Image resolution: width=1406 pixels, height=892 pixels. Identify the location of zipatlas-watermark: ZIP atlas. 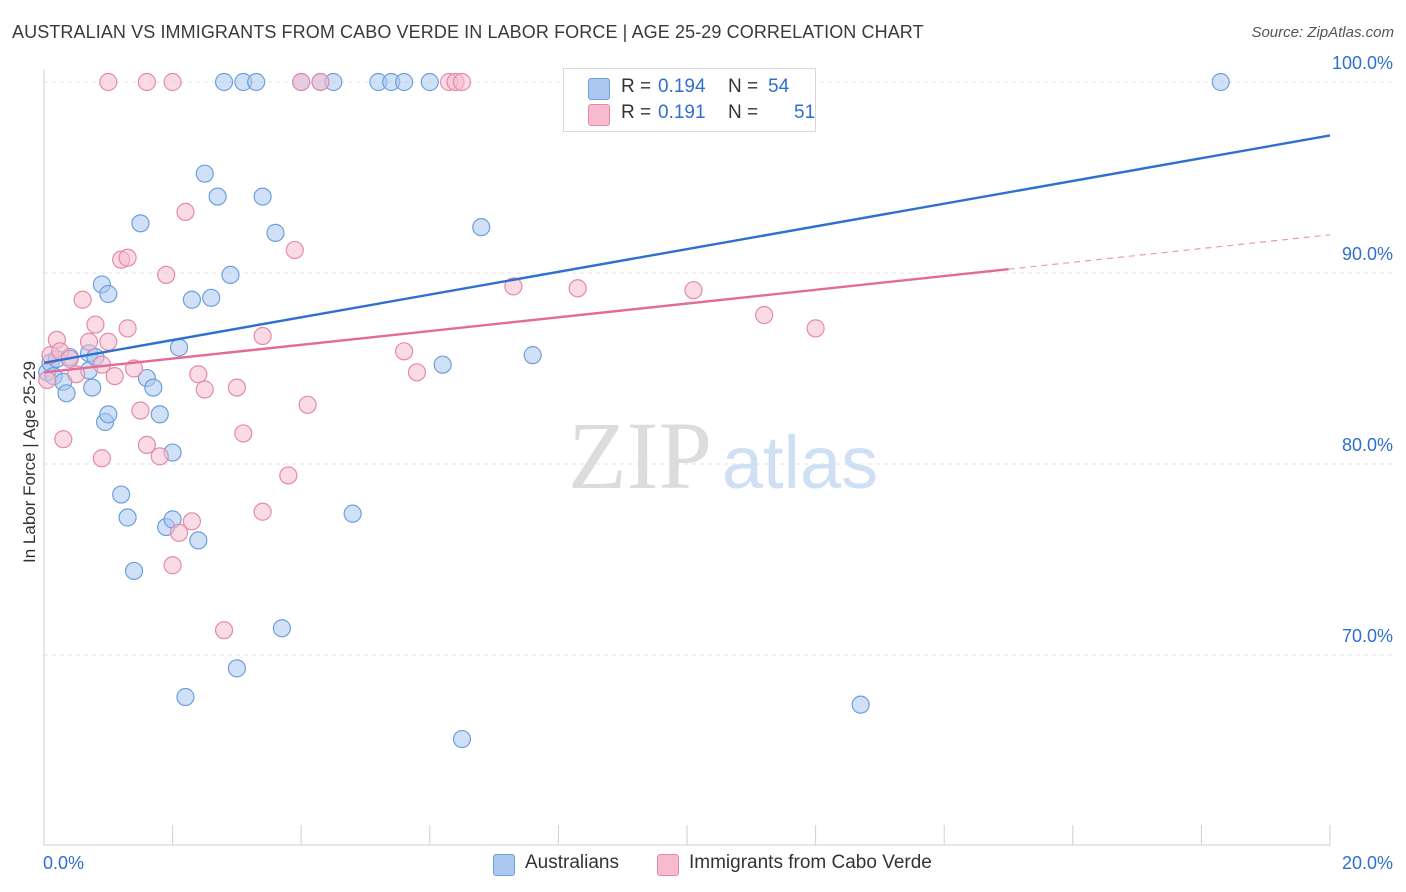
(723, 455).